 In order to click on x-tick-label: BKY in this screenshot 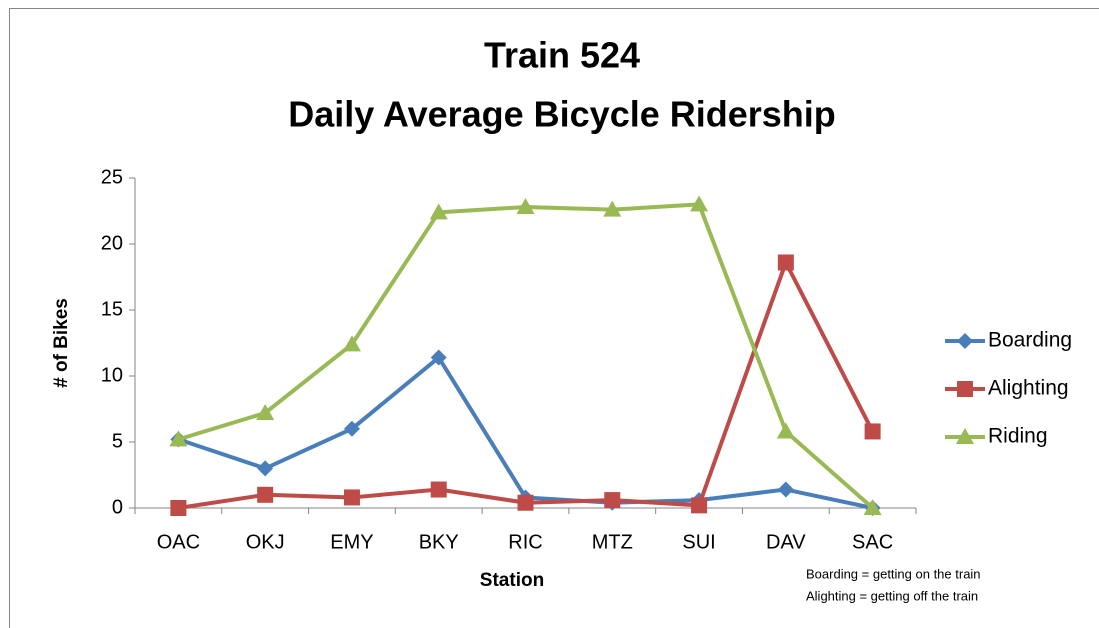, I will do `click(439, 542)`.